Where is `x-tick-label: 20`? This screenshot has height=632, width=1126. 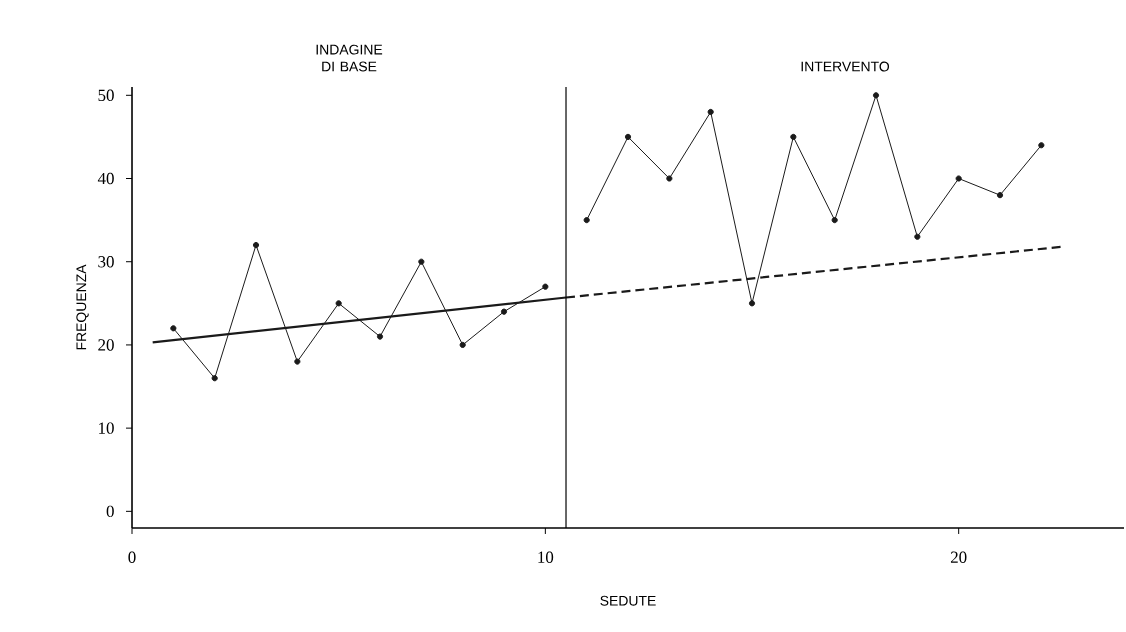
x-tick-label: 20 is located at coordinates (958, 557).